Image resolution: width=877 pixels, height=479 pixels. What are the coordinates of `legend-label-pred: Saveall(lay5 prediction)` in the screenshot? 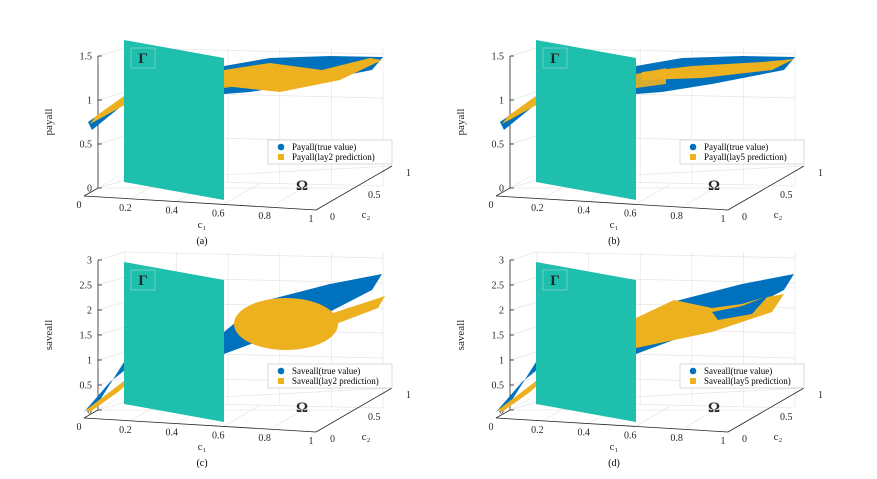 It's located at (747, 381).